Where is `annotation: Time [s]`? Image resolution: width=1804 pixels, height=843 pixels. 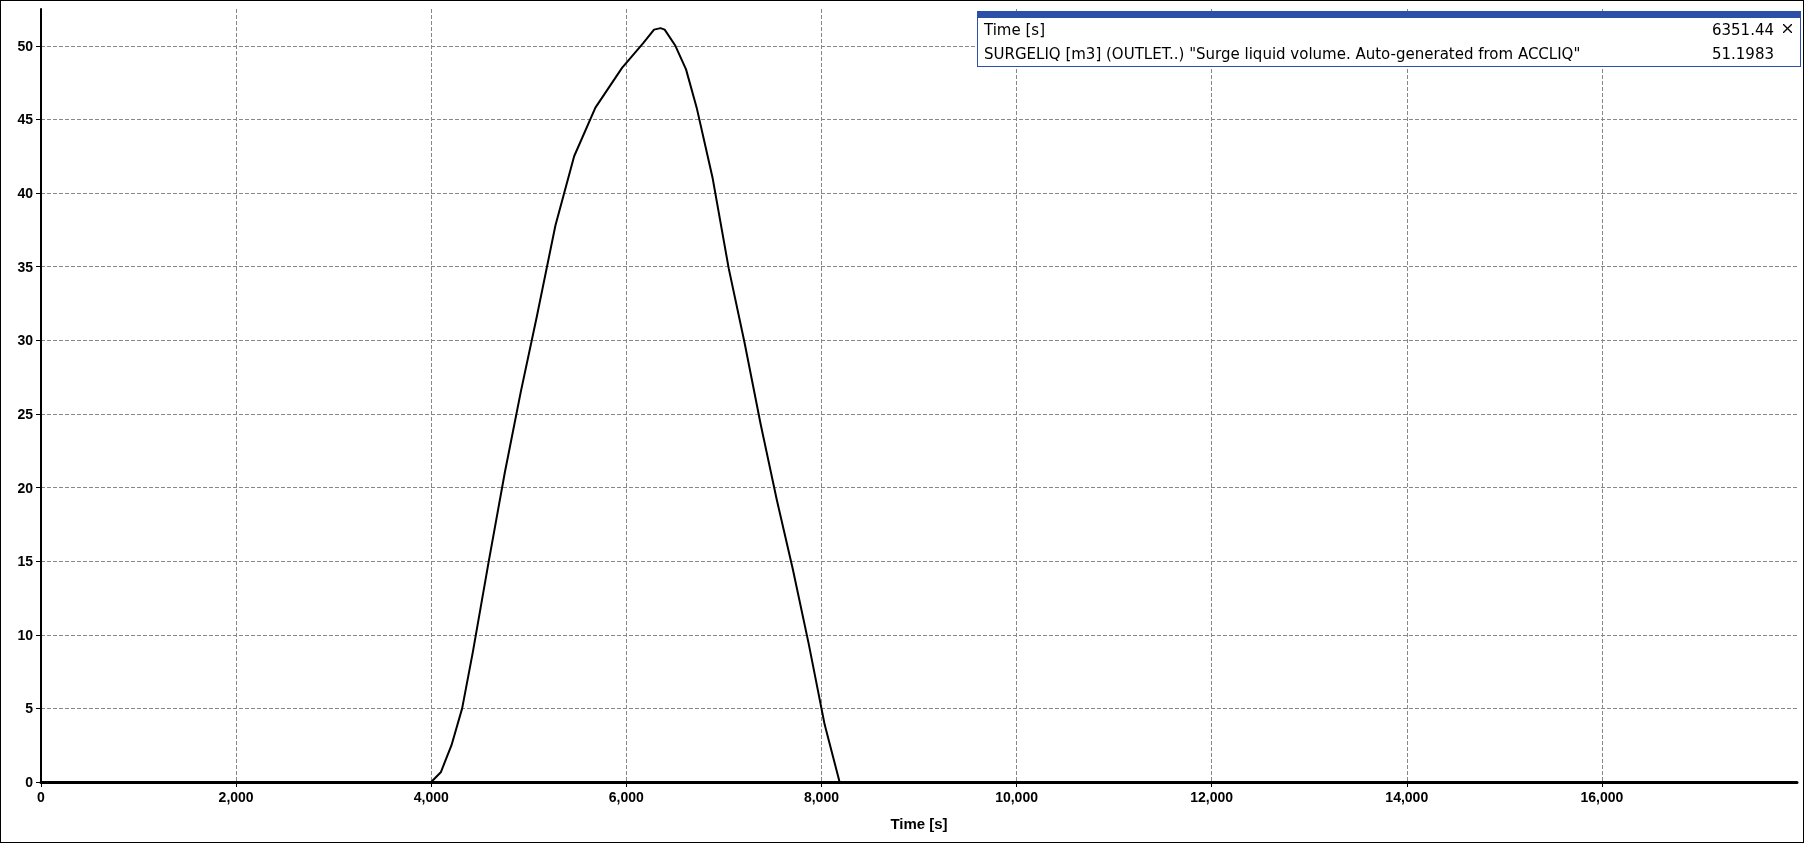 annotation: Time [s] is located at coordinates (1014, 30).